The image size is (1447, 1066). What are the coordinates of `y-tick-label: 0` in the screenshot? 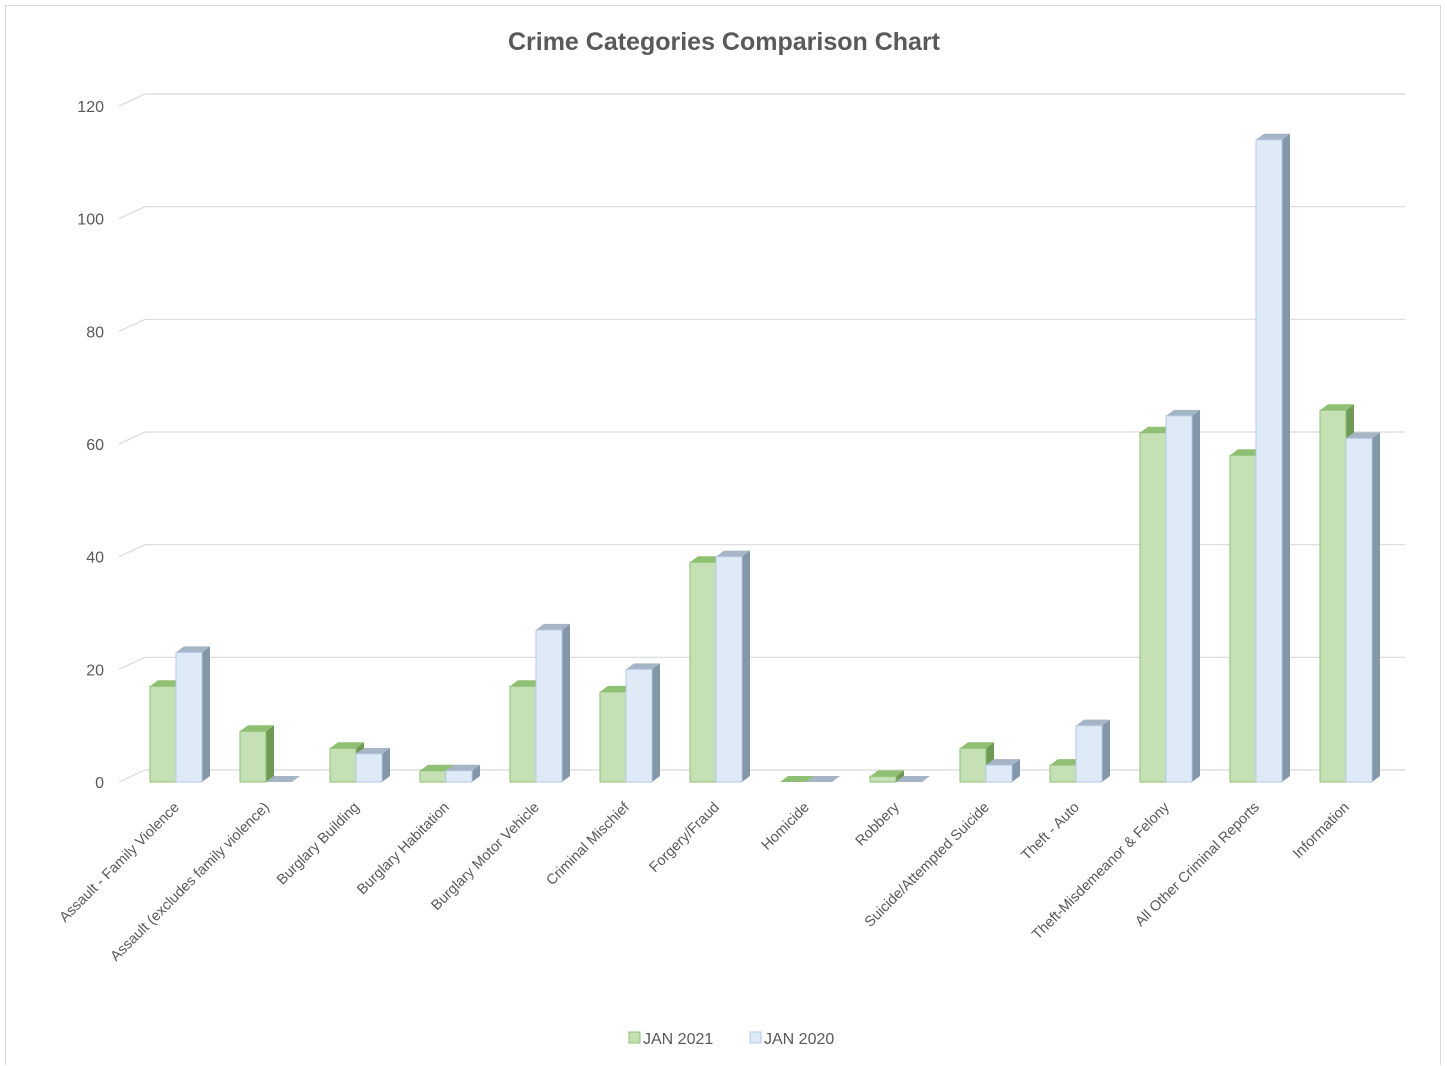 It's located at (99, 783).